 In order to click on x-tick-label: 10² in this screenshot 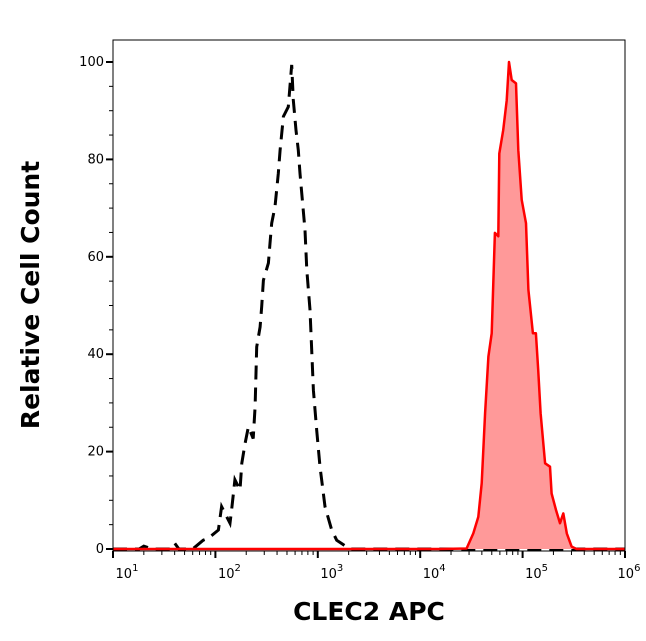, I will do `click(229, 572)`.